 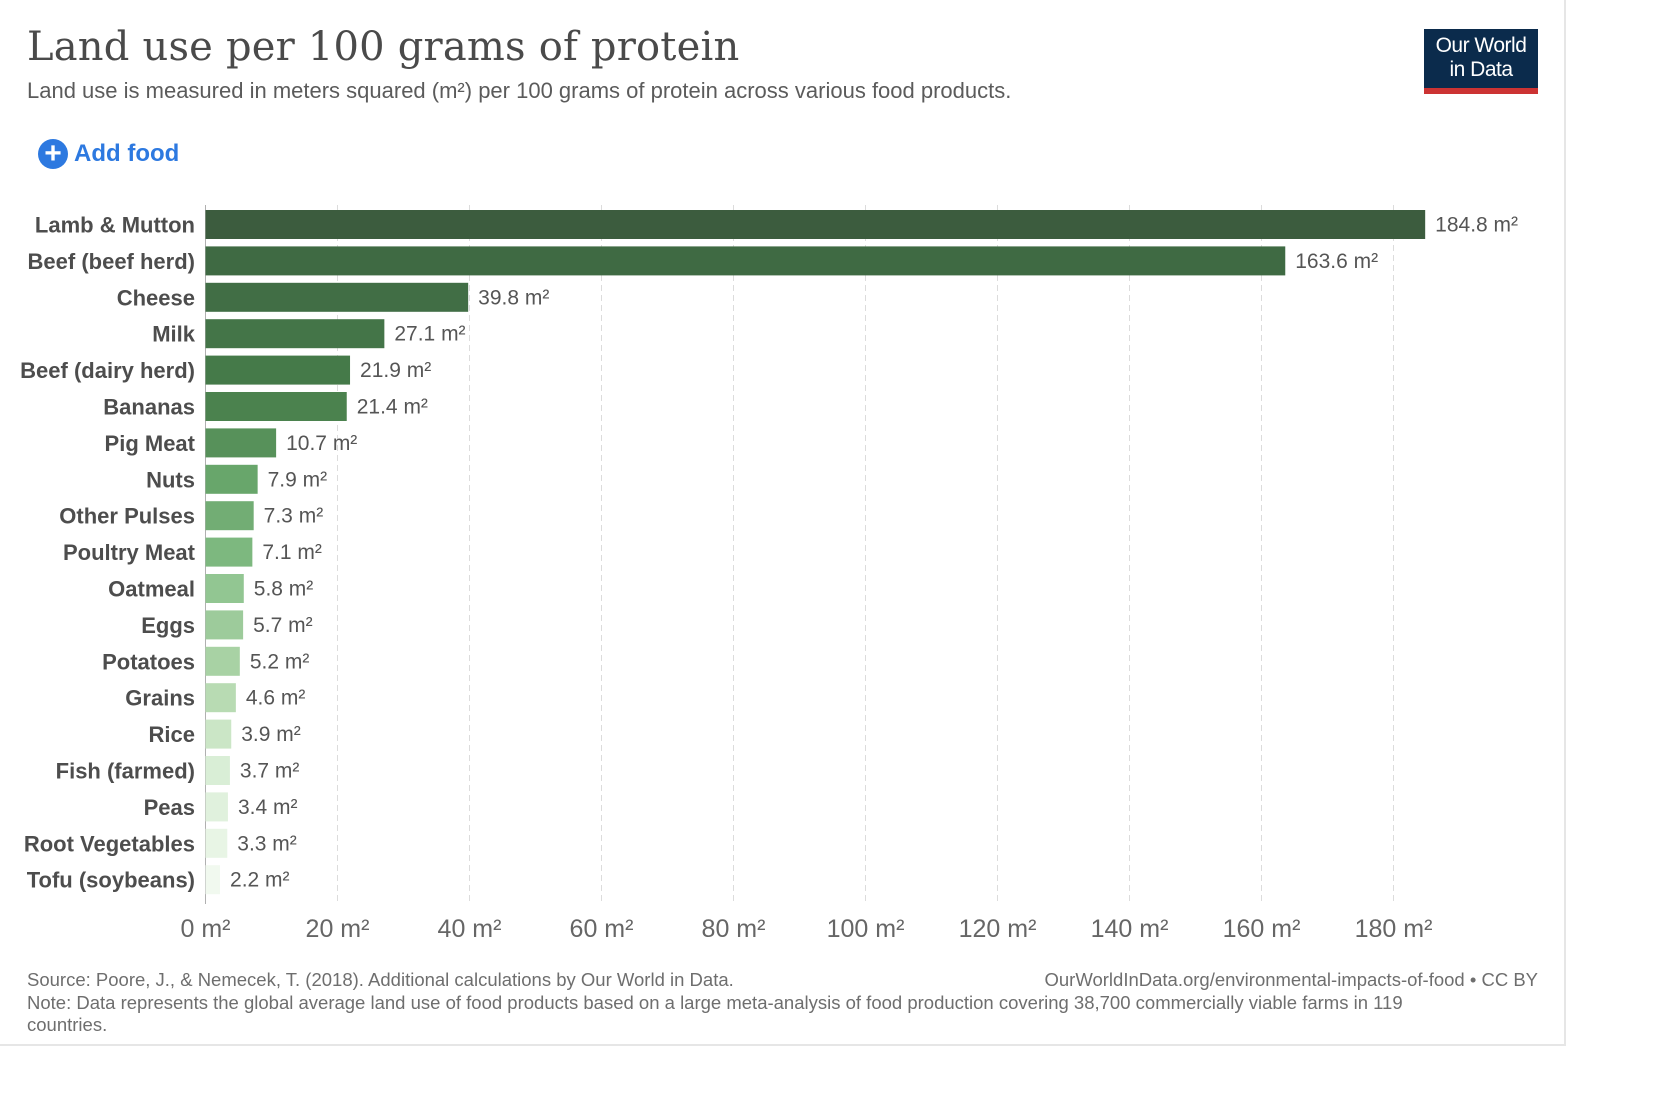 I want to click on category-label: Bananas, so click(x=149, y=407).